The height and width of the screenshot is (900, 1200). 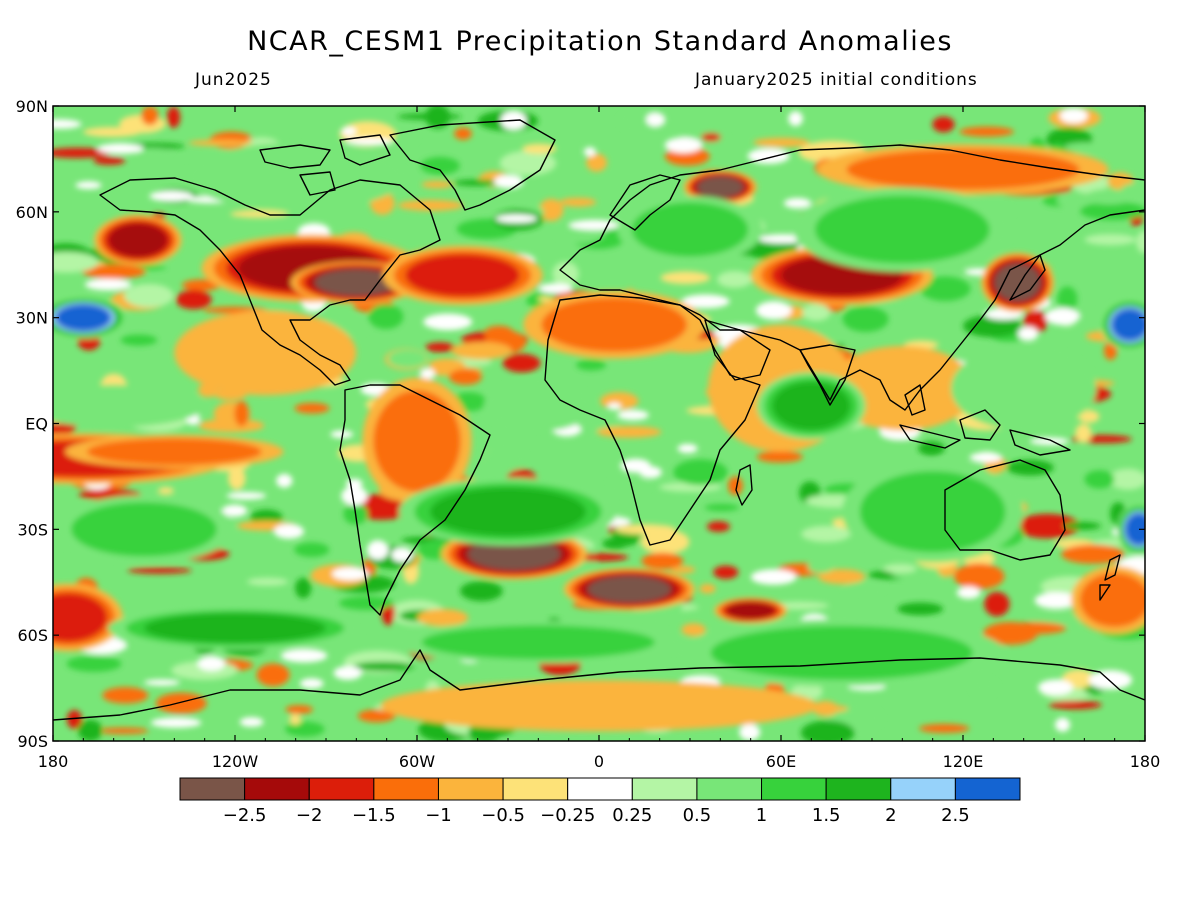 What do you see at coordinates (761, 815) in the screenshot?
I see `colorbar-label: 1` at bounding box center [761, 815].